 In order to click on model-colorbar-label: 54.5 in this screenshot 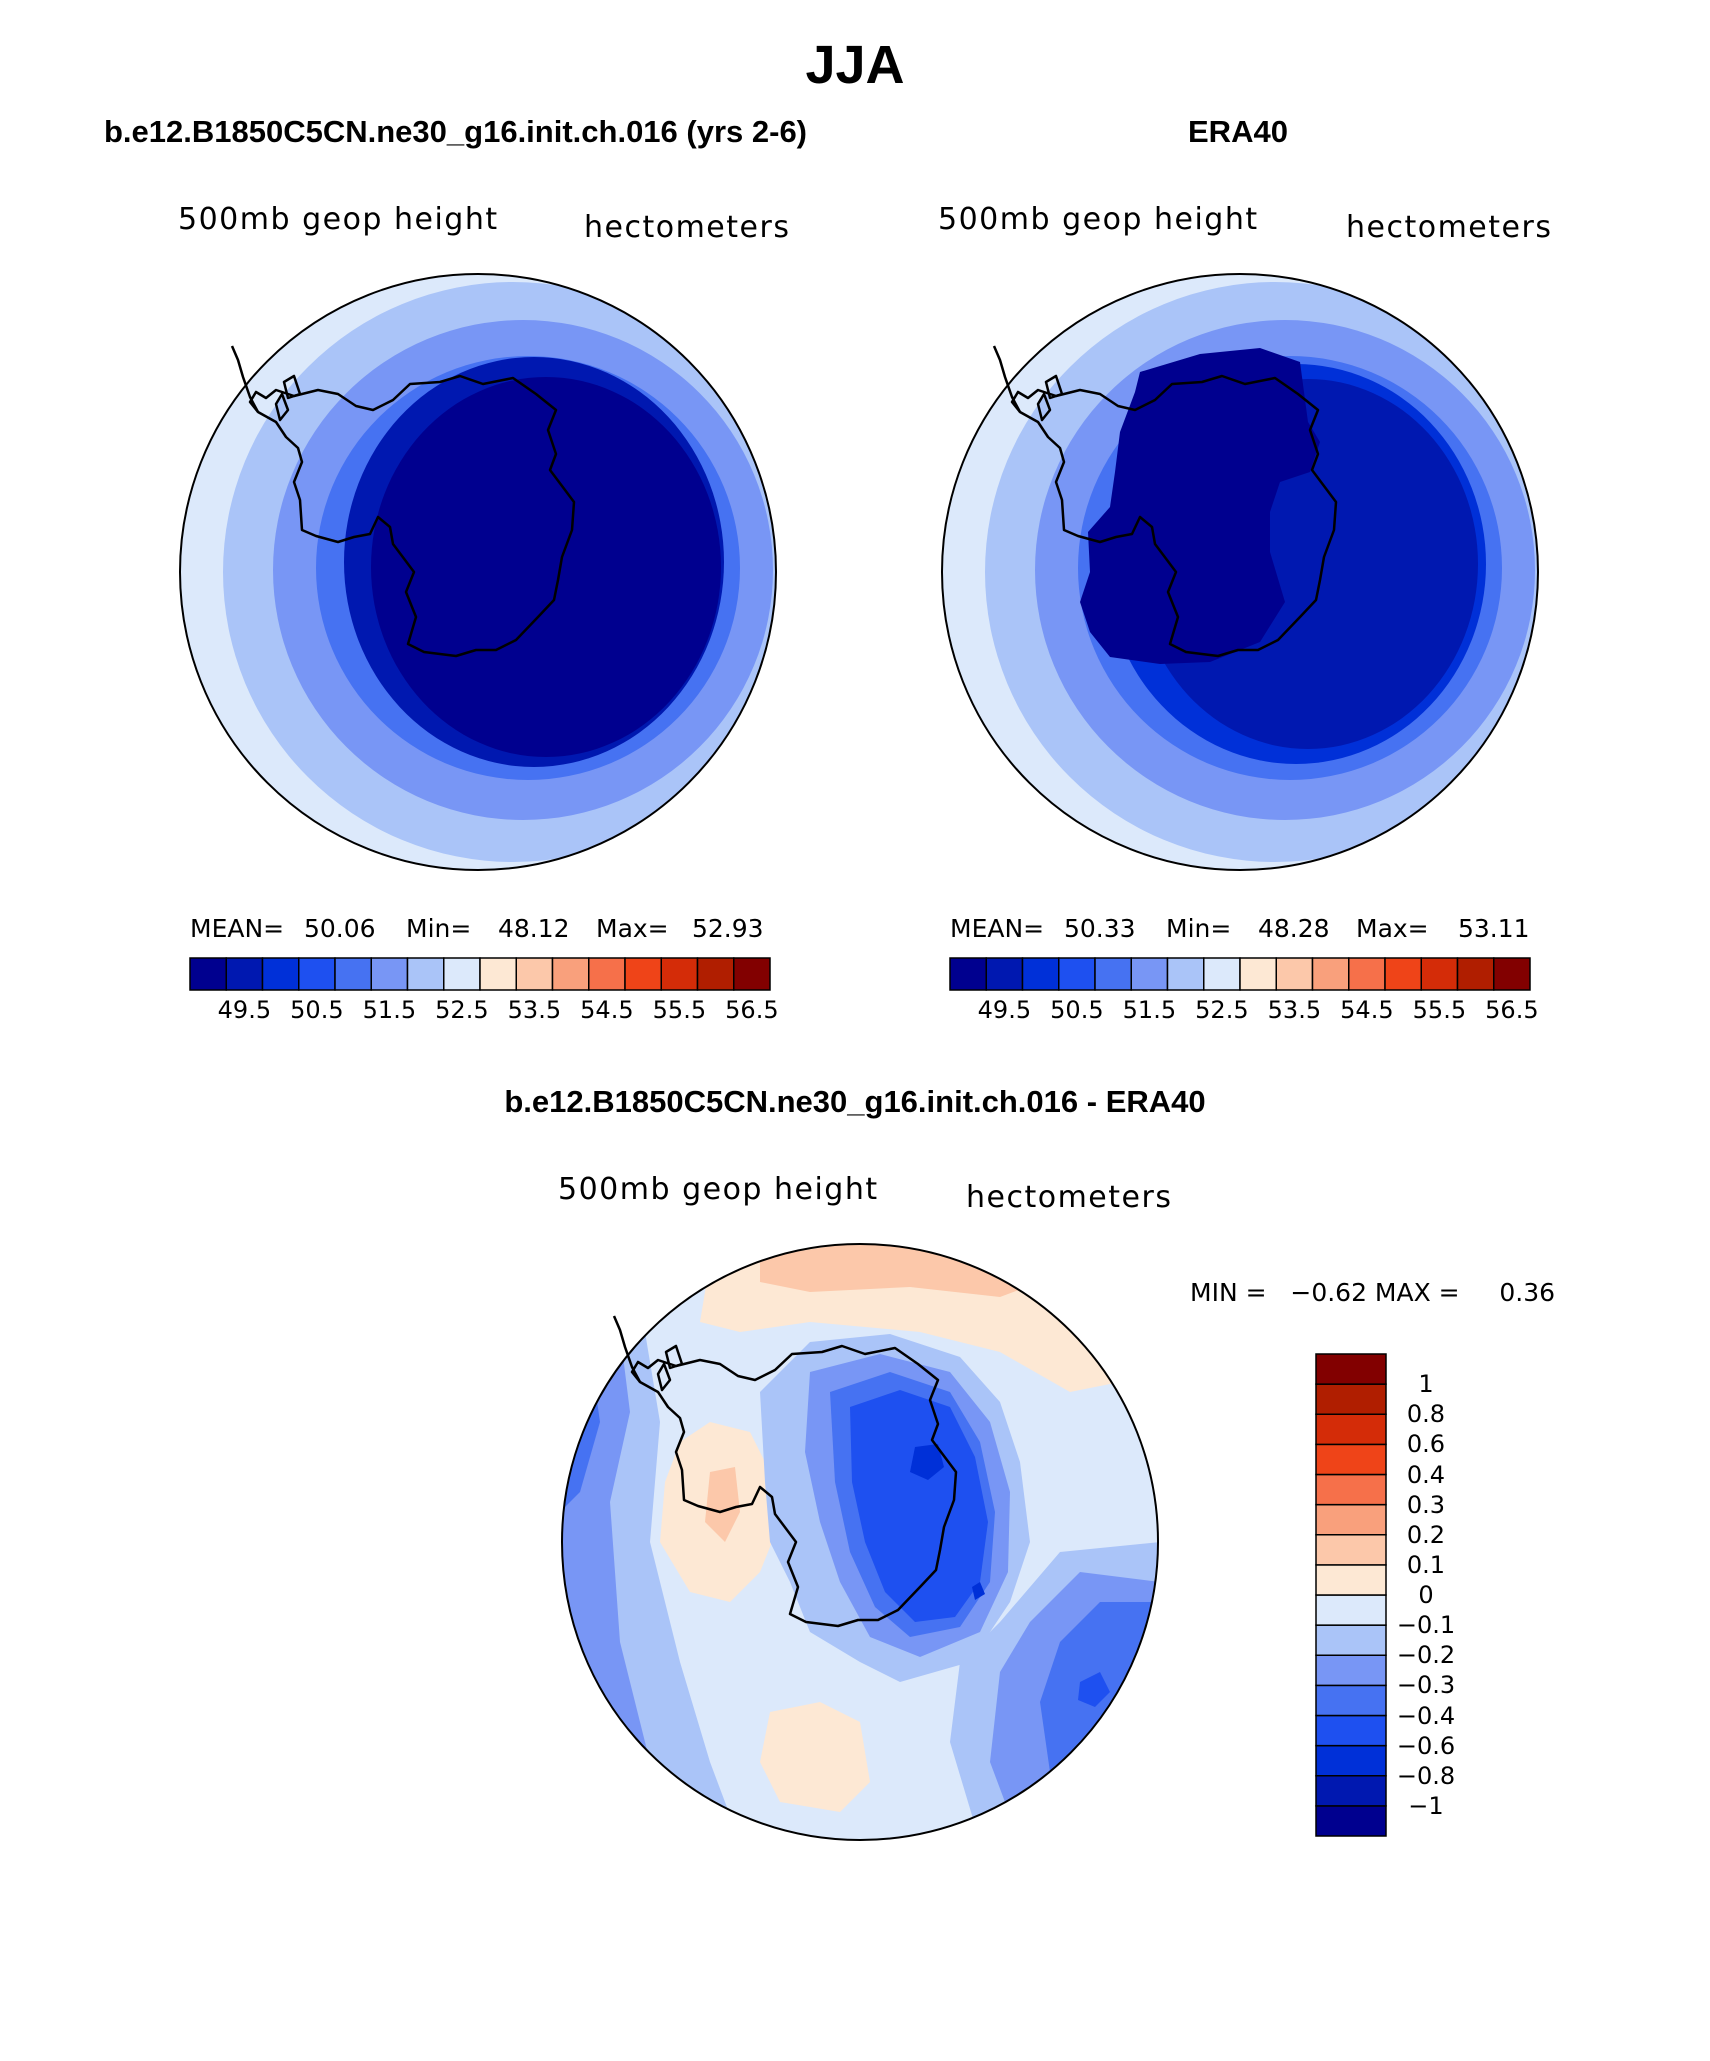, I will do `click(607, 1010)`.